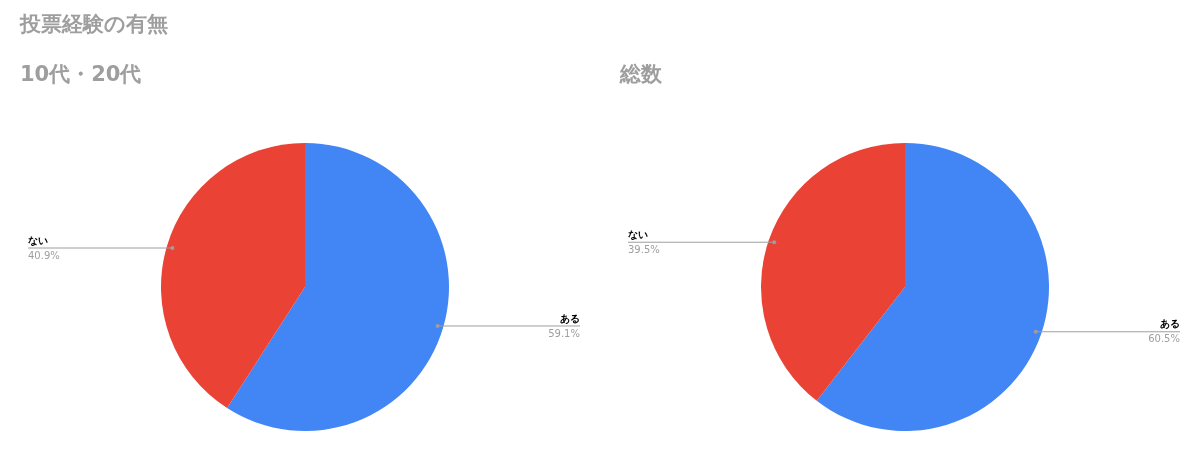  What do you see at coordinates (44, 255) in the screenshot?
I see `data-label: 40.9%` at bounding box center [44, 255].